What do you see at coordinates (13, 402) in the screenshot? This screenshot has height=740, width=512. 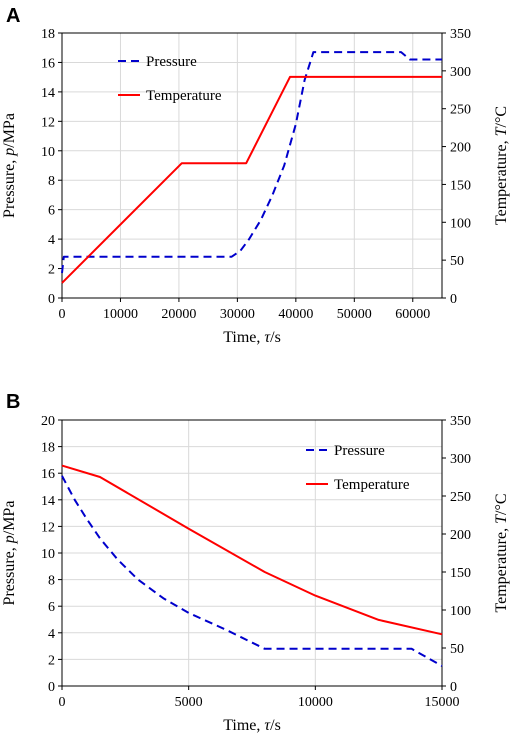 I see `panel-label: B` at bounding box center [13, 402].